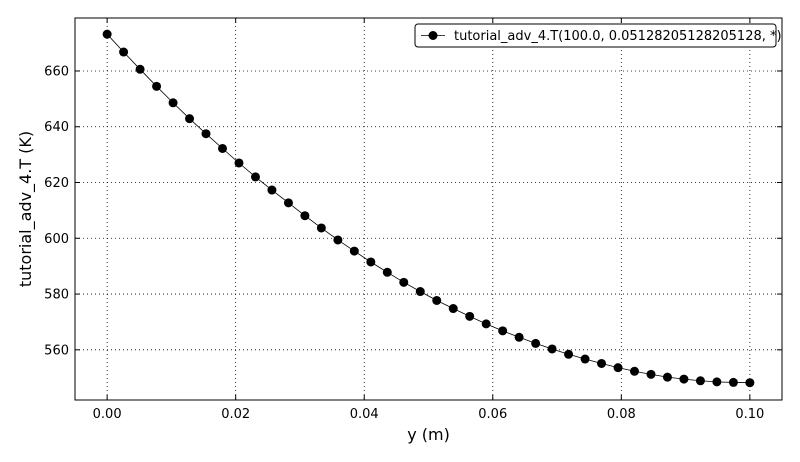  Describe the element at coordinates (749, 414) in the screenshot. I see `x-tick-label: 0.10` at that location.